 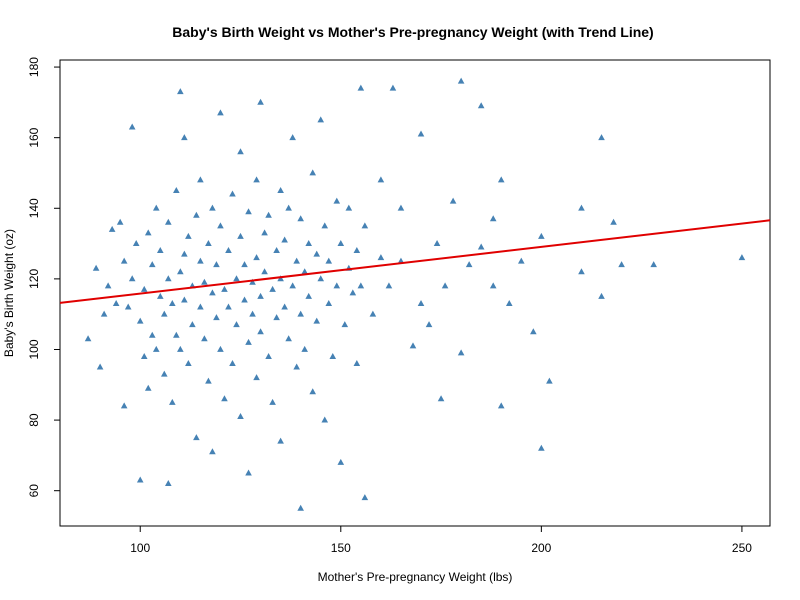 What do you see at coordinates (34, 420) in the screenshot?
I see `y-tick-label: 80` at bounding box center [34, 420].